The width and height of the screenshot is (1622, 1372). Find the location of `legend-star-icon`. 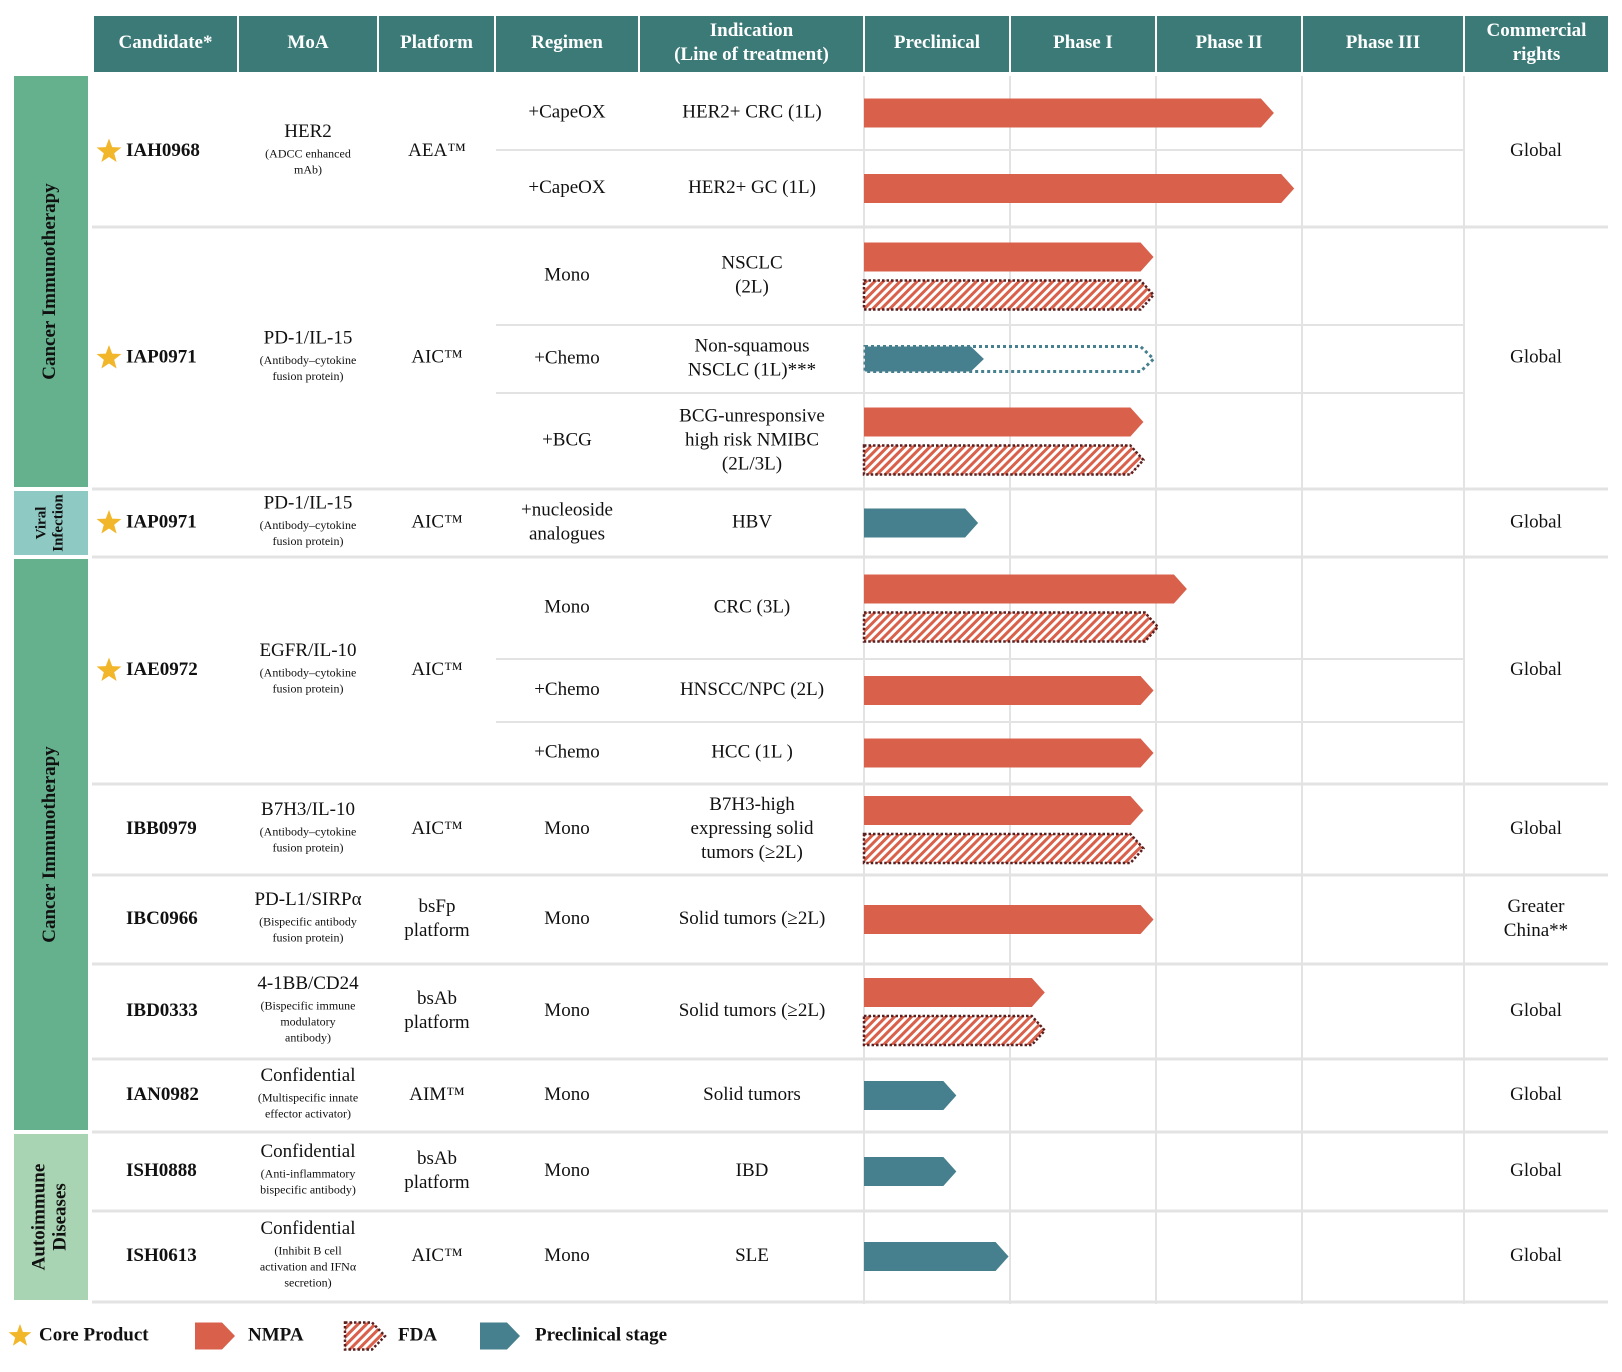

legend-star-icon is located at coordinates (20, 1335).